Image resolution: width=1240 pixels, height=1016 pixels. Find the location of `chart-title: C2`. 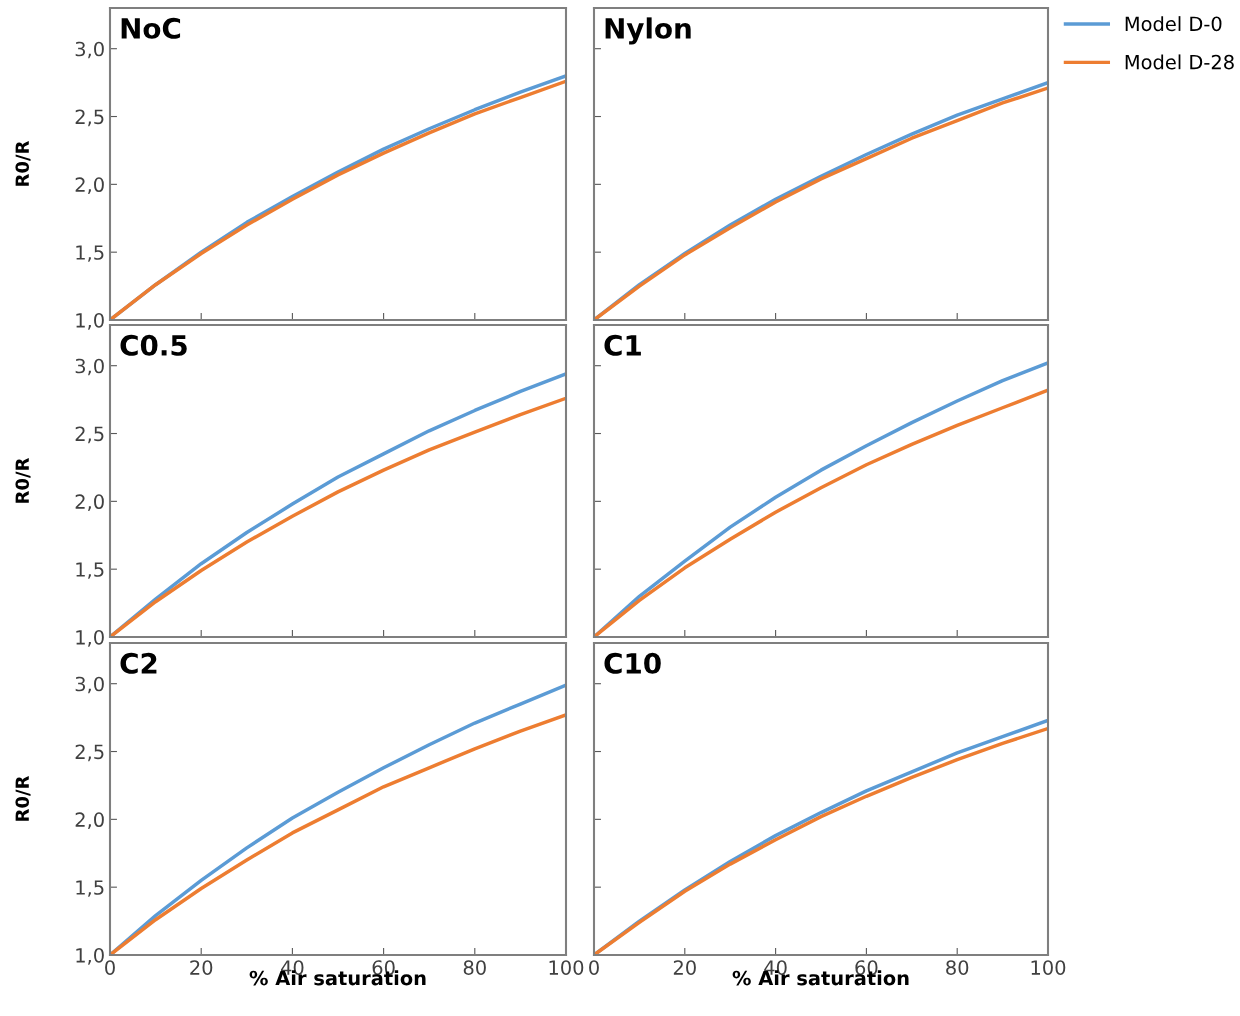

chart-title: C2 is located at coordinates (138, 663).